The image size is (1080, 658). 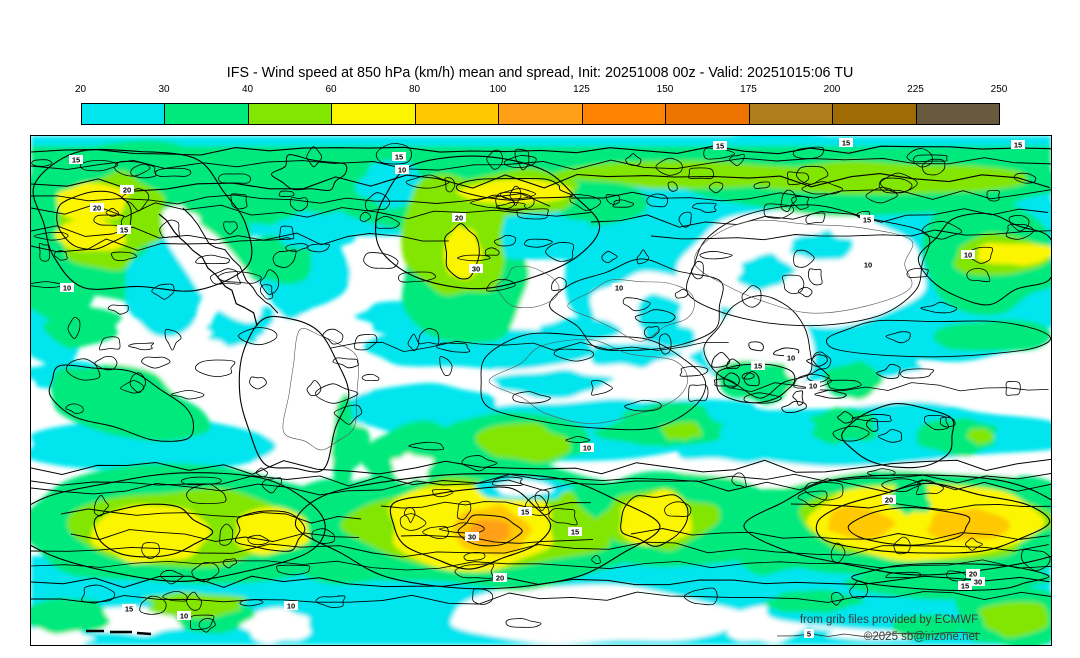 I want to click on svg-text:from grib files provided by EC: from grib files provided by ECMWF, so click(x=889, y=620).